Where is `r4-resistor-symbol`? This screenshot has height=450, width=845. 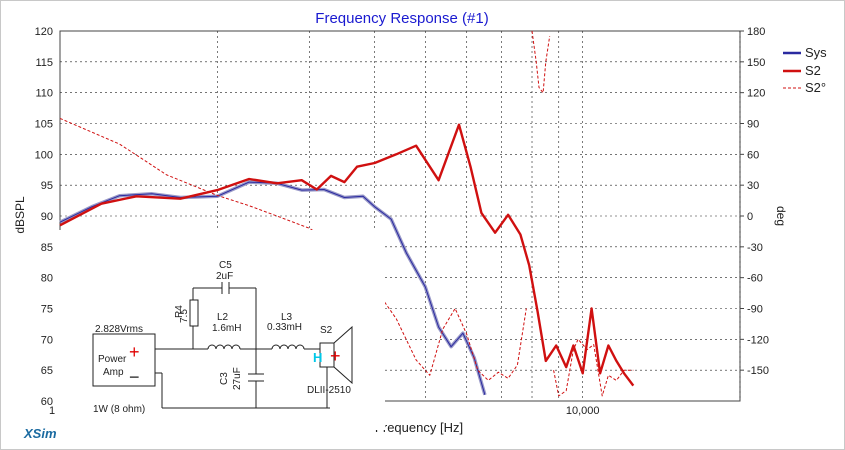
r4-resistor-symbol is located at coordinates (194, 313).